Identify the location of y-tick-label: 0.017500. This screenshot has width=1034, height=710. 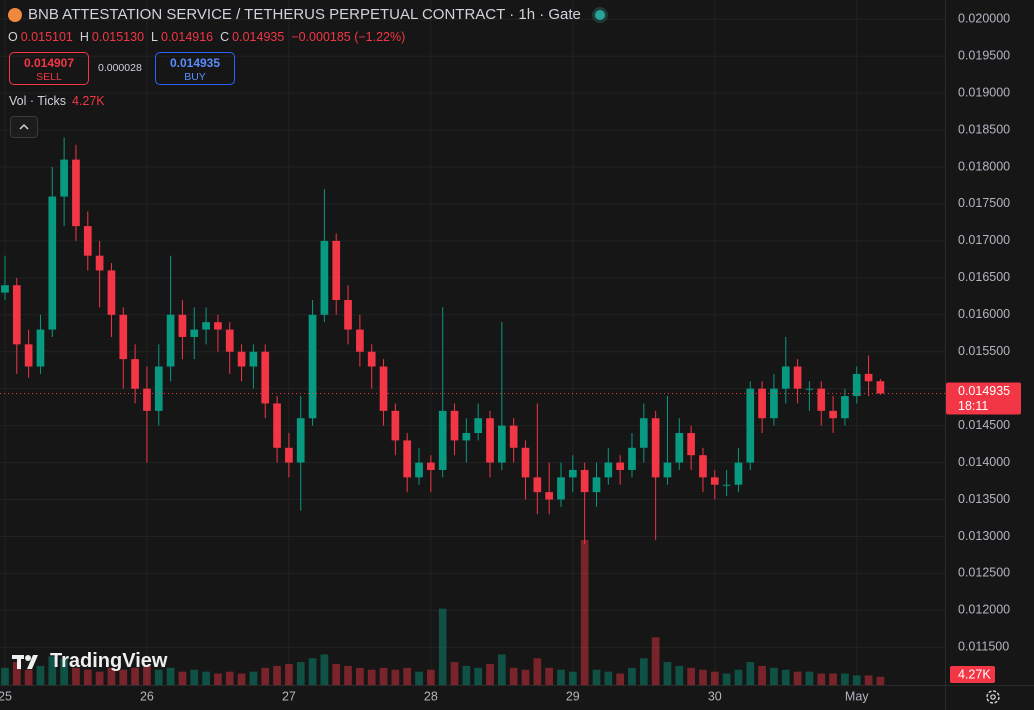
(984, 203).